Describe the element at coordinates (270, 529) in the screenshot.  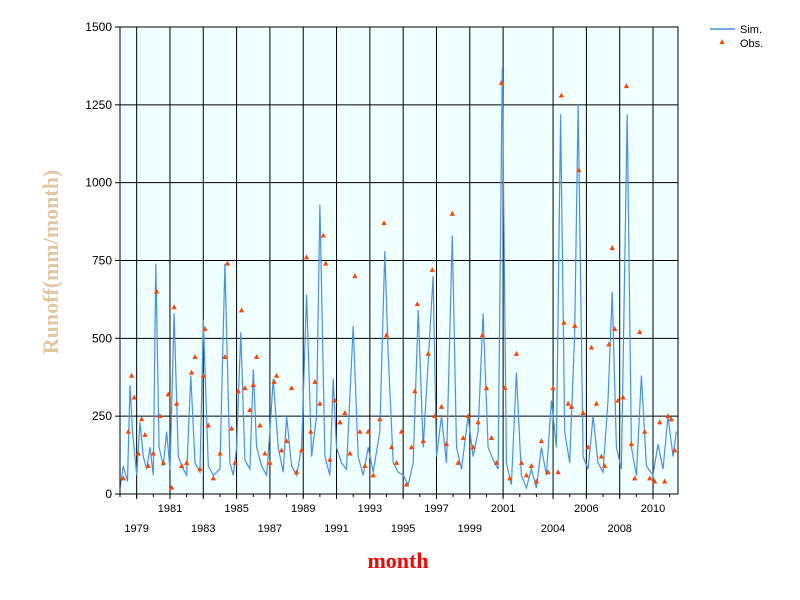
I see `x-tick-label: 1987` at that location.